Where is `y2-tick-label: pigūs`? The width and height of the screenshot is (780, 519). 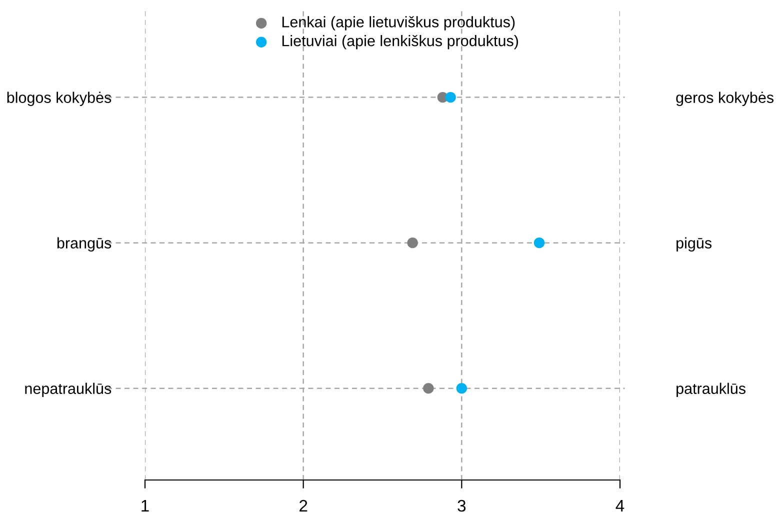 y2-tick-label: pigūs is located at coordinates (694, 244).